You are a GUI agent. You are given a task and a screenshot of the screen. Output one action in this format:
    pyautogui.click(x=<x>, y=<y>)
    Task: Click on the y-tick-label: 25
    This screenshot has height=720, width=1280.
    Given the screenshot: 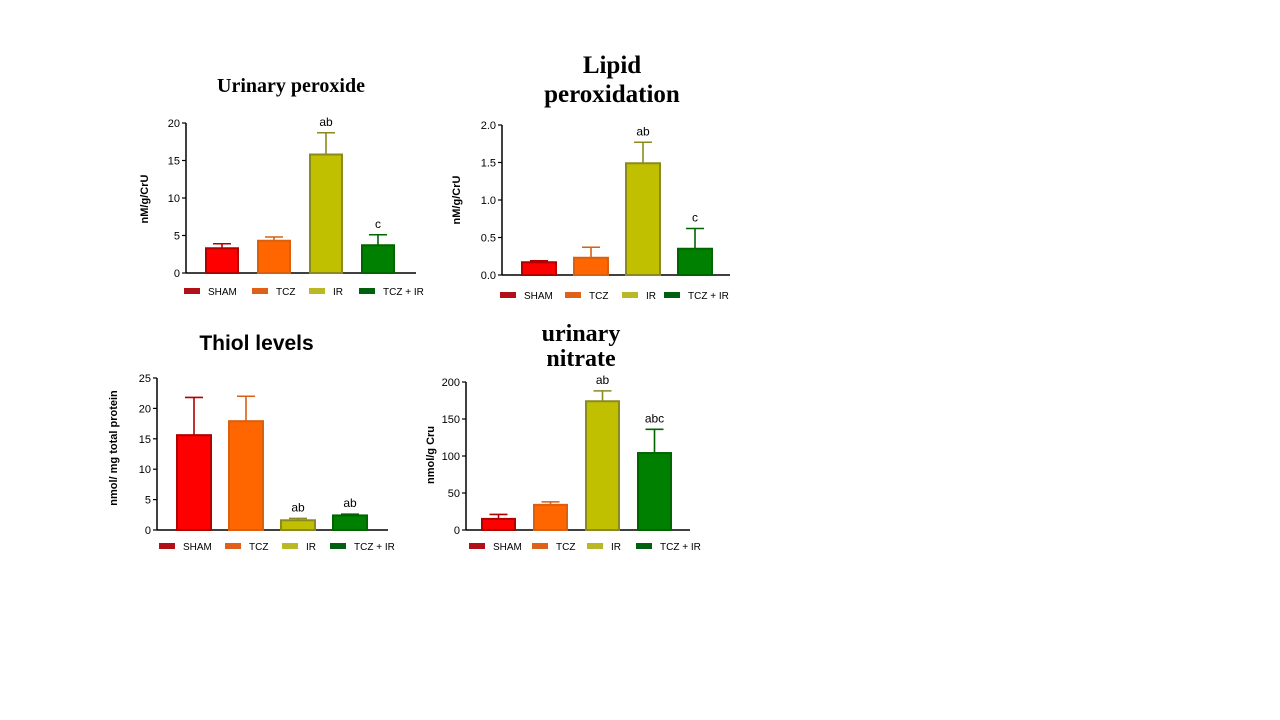 What is the action you would take?
    pyautogui.click(x=145, y=379)
    